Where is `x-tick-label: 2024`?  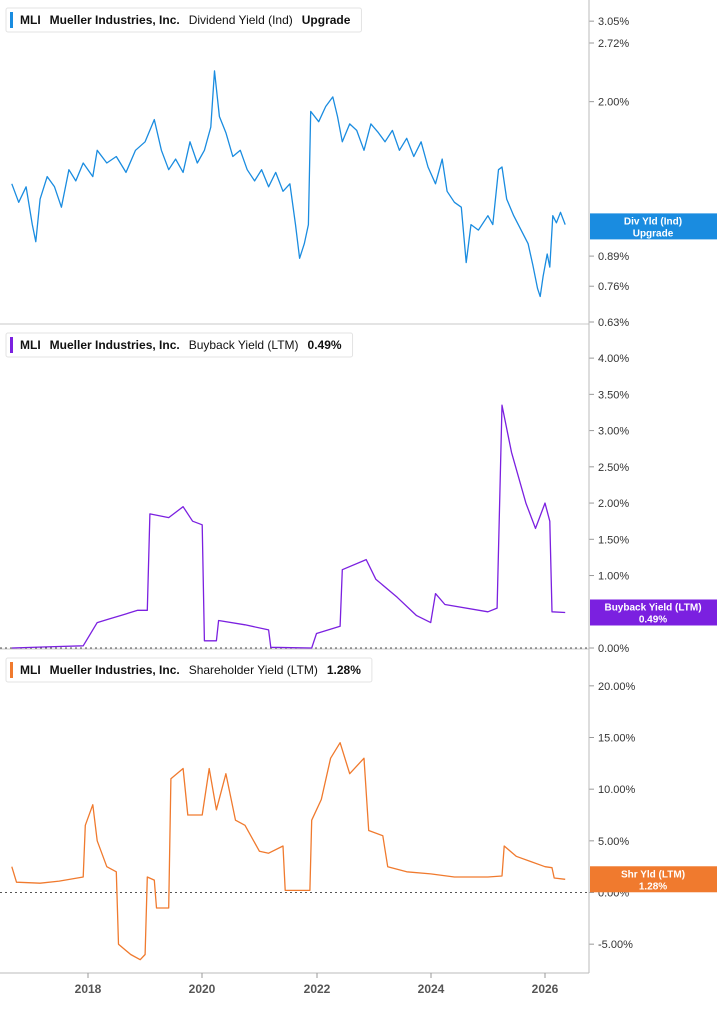
x-tick-label: 2024 is located at coordinates (431, 989).